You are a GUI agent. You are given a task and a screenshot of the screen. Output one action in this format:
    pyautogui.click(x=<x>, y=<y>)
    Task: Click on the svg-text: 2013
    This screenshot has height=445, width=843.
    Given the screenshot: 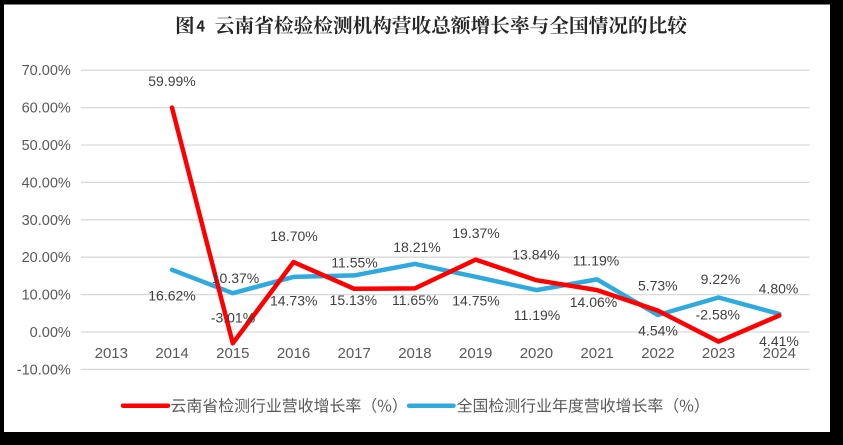 What is the action you would take?
    pyautogui.click(x=111, y=353)
    